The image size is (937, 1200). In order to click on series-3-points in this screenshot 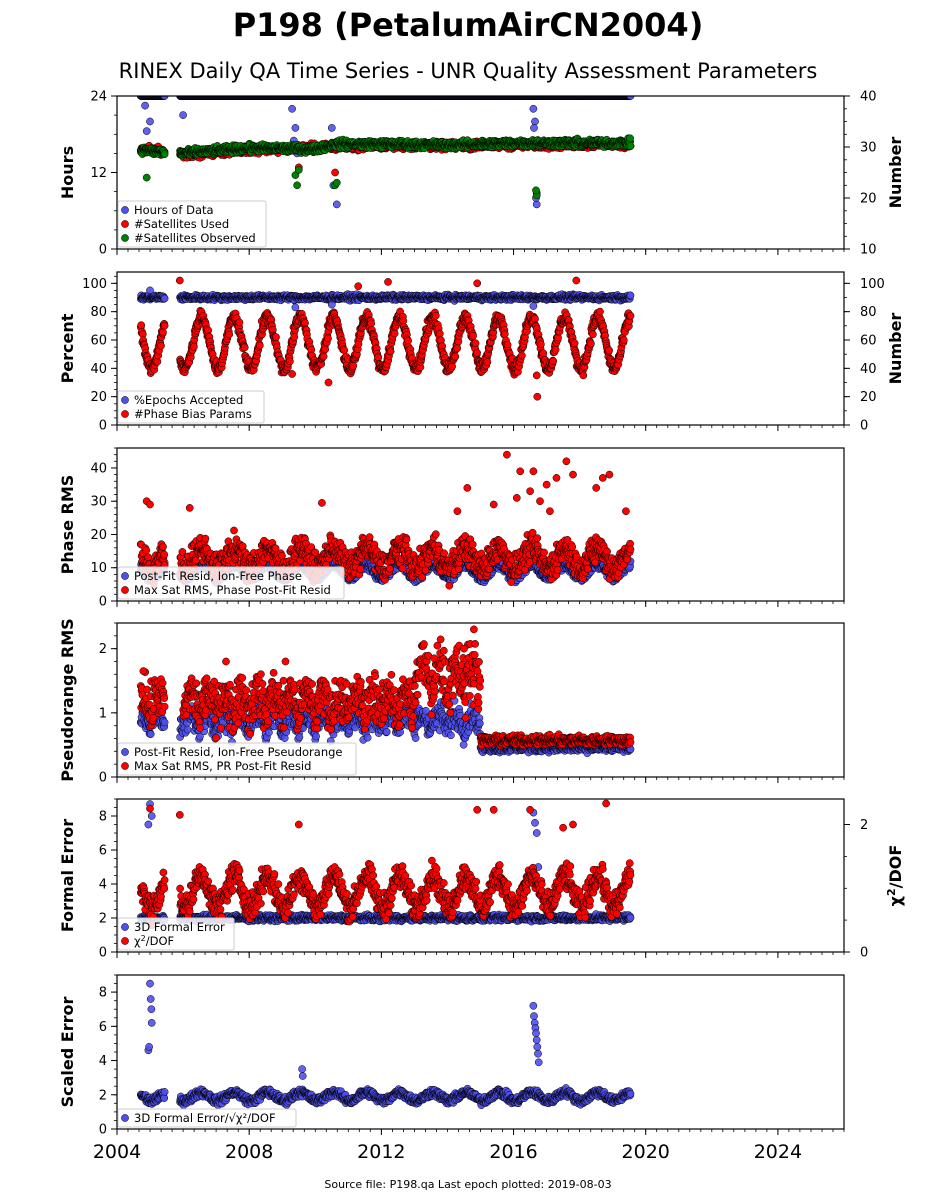, I will do `click(385, 167)`.